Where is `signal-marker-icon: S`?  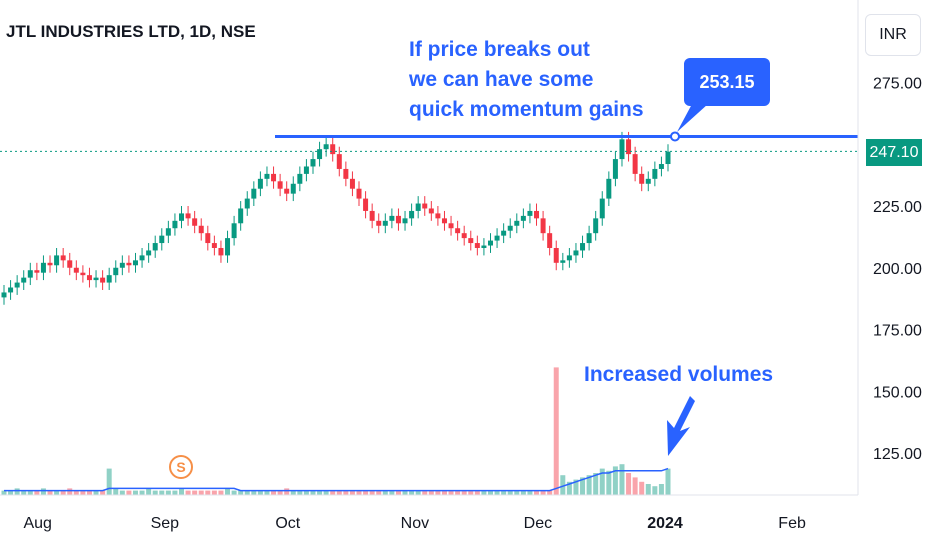
signal-marker-icon: S is located at coordinates (181, 467).